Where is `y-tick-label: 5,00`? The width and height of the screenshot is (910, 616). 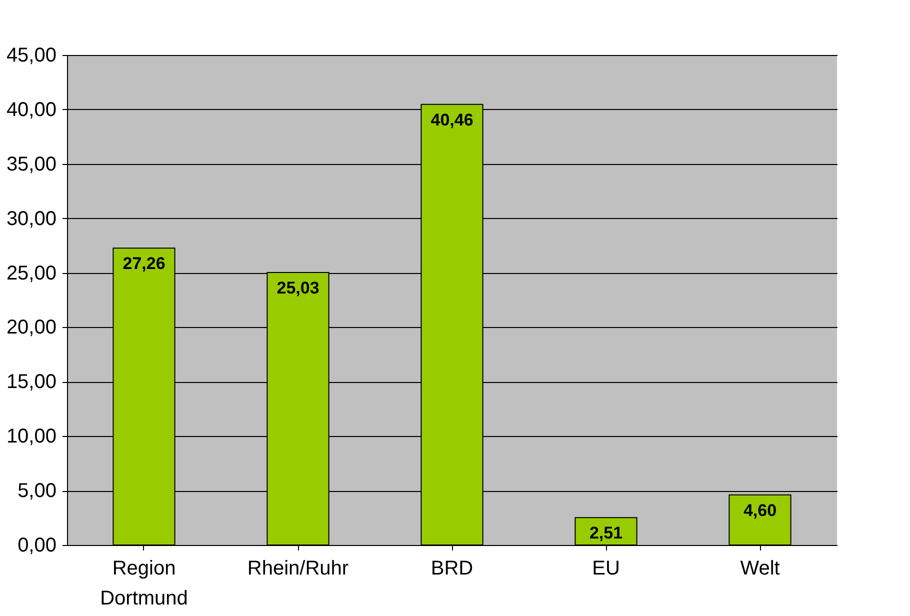
y-tick-label: 5,00 is located at coordinates (37, 491).